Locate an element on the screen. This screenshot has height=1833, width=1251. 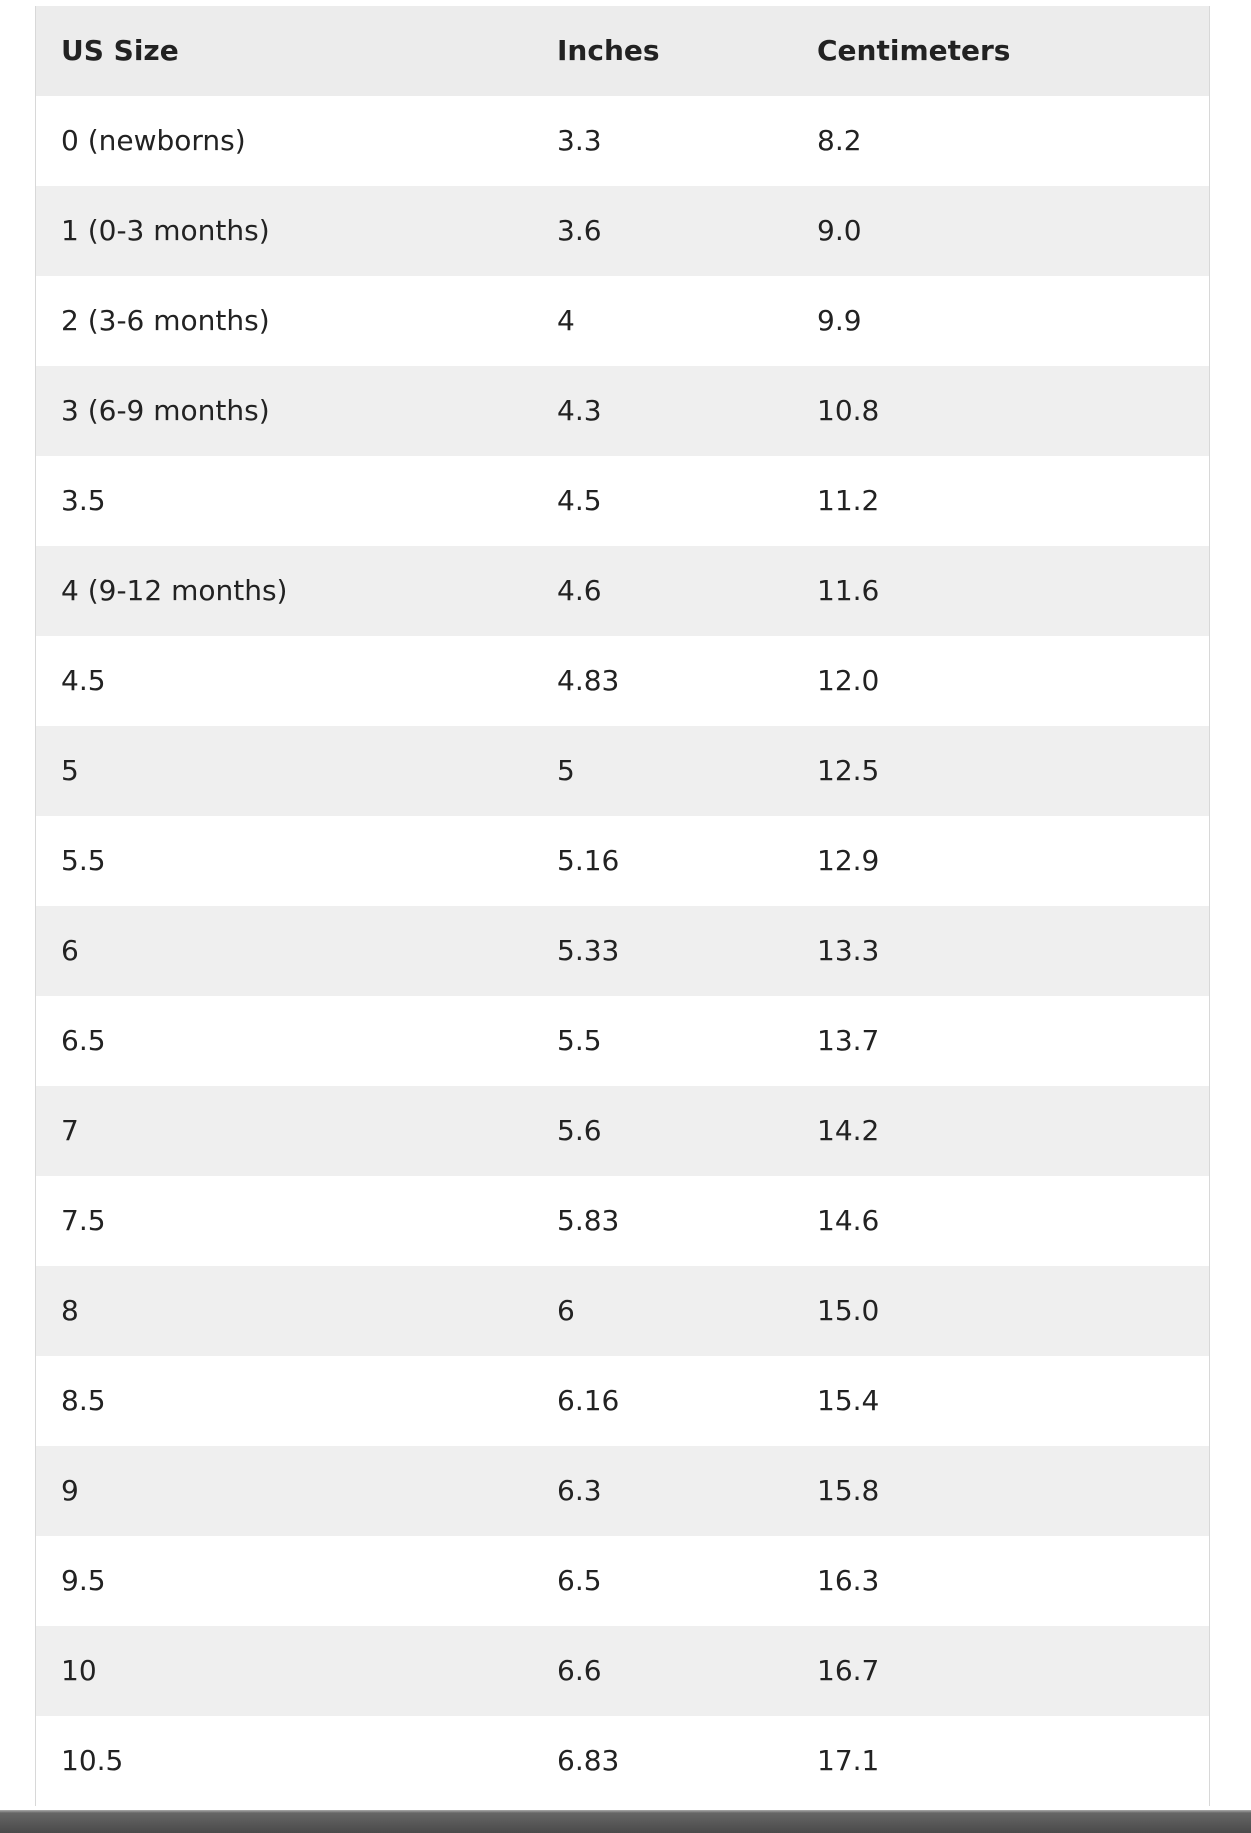
table-cell: 10.5 is located at coordinates (92, 1760).